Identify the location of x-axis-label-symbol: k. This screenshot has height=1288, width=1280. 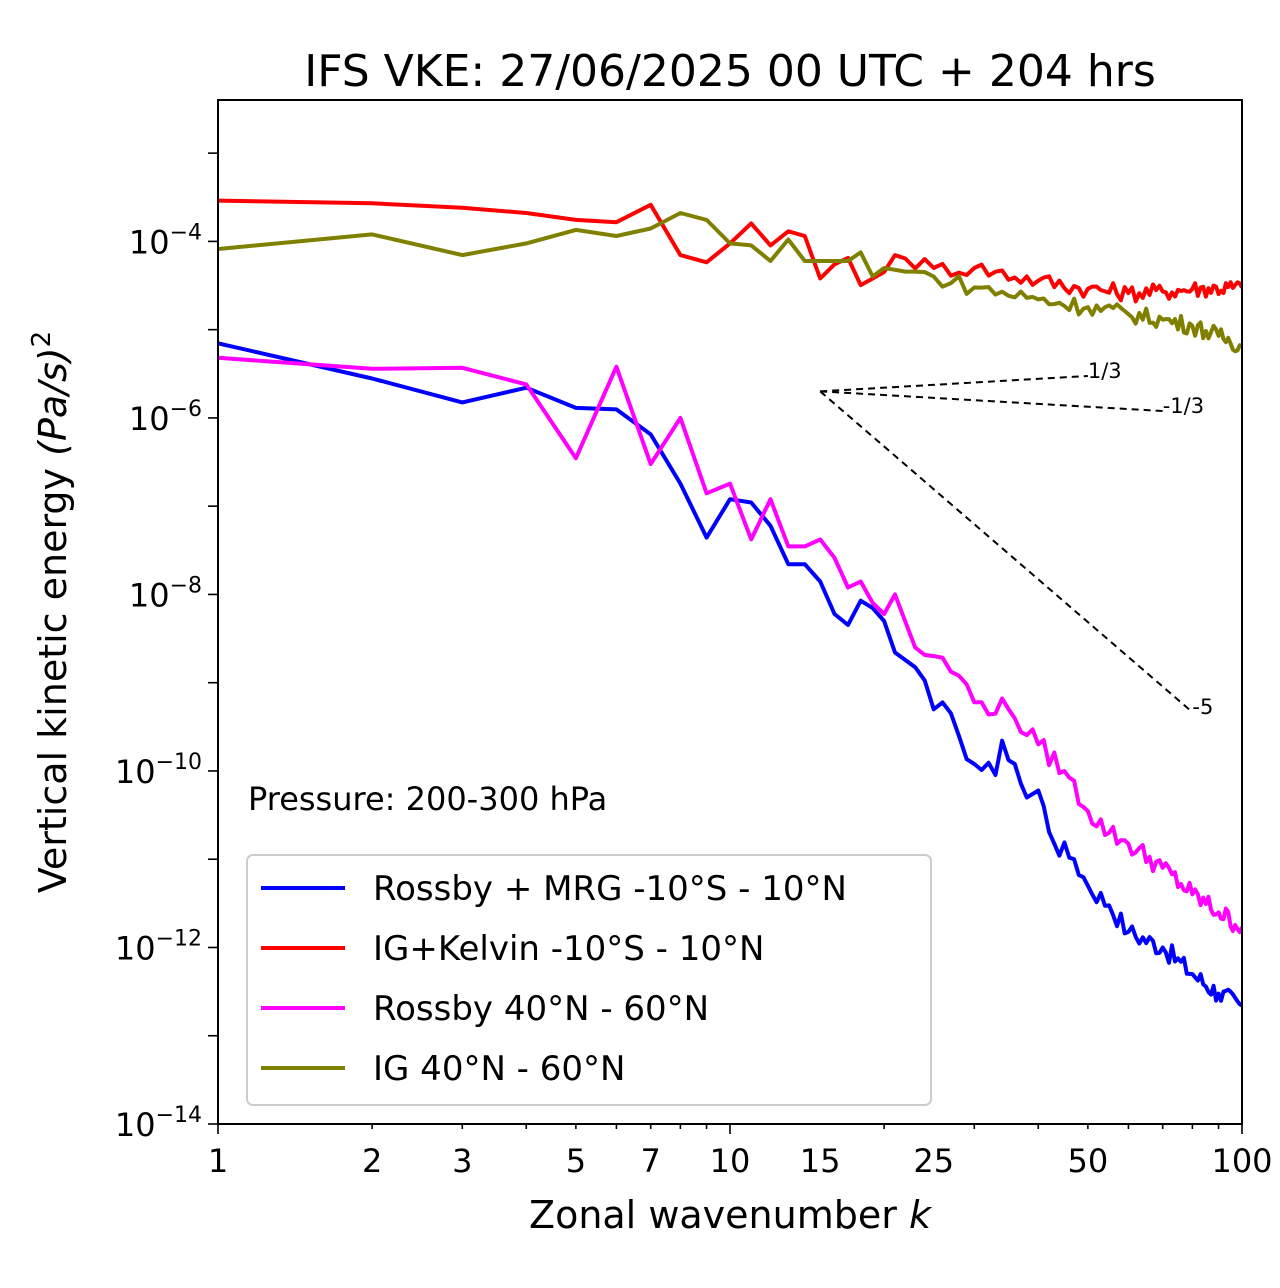
(921, 1215).